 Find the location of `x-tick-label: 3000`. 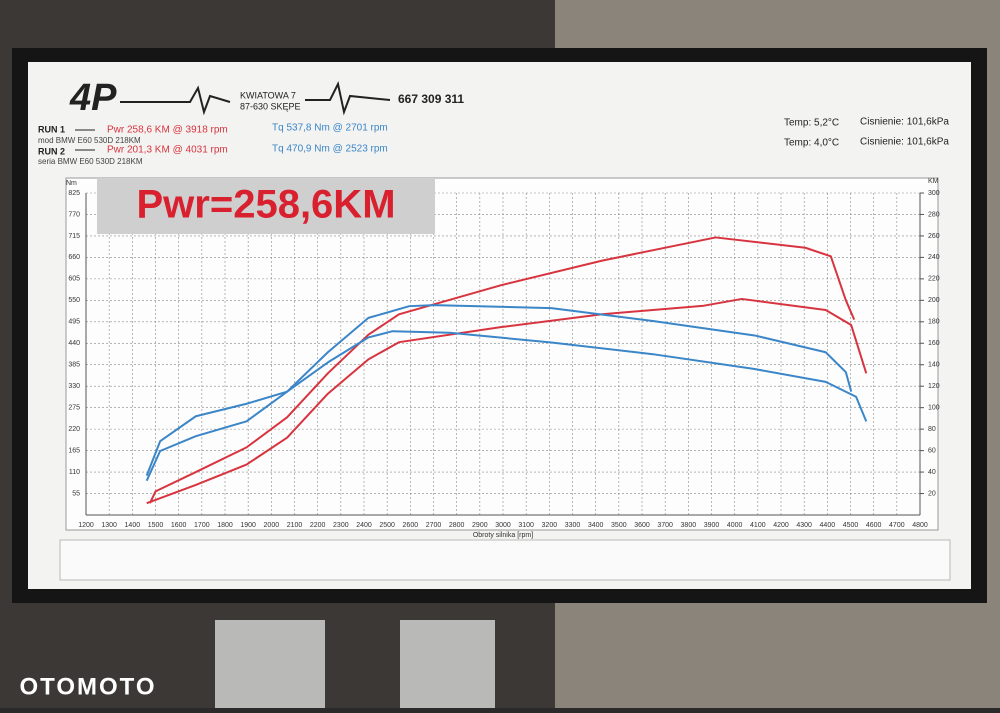

x-tick-label: 3000 is located at coordinates (503, 525).